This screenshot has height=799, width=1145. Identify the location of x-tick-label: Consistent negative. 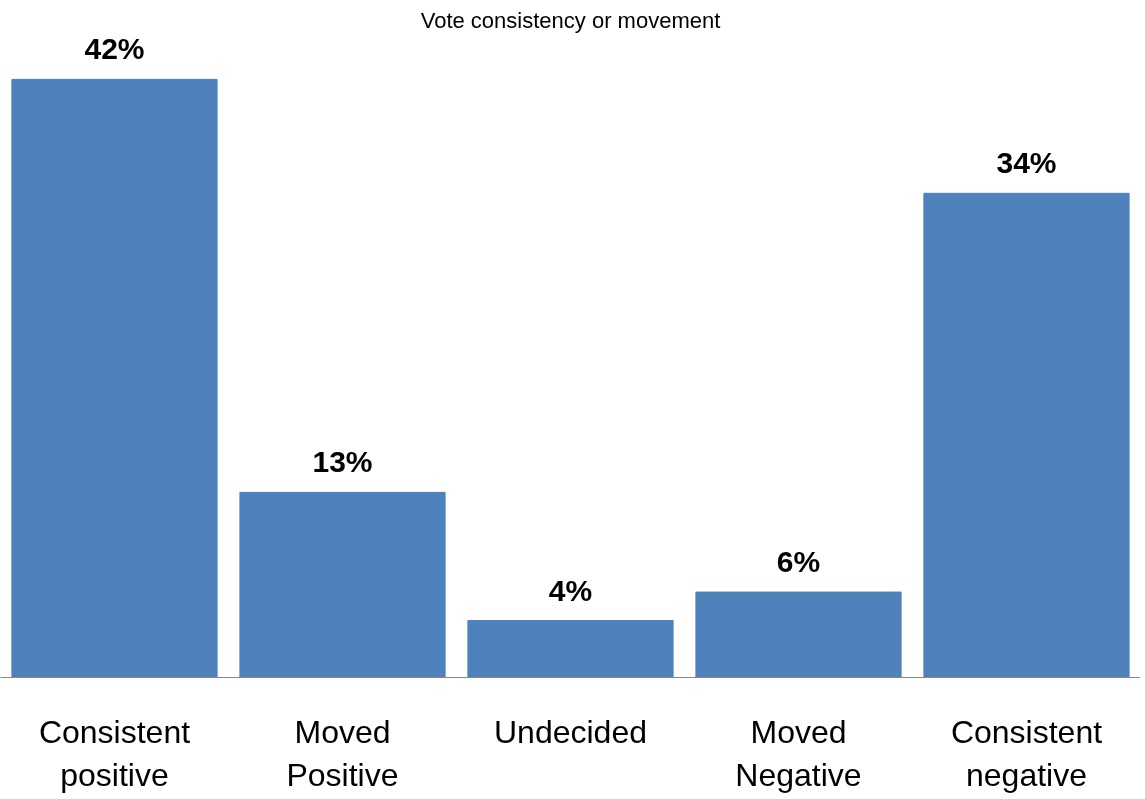
(1026, 753).